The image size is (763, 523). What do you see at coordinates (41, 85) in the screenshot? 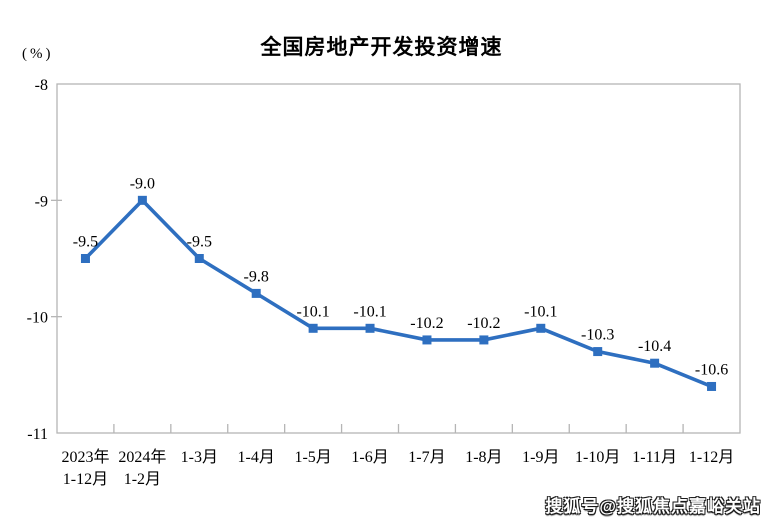
I see `y-axis-tick-label: -8` at bounding box center [41, 85].